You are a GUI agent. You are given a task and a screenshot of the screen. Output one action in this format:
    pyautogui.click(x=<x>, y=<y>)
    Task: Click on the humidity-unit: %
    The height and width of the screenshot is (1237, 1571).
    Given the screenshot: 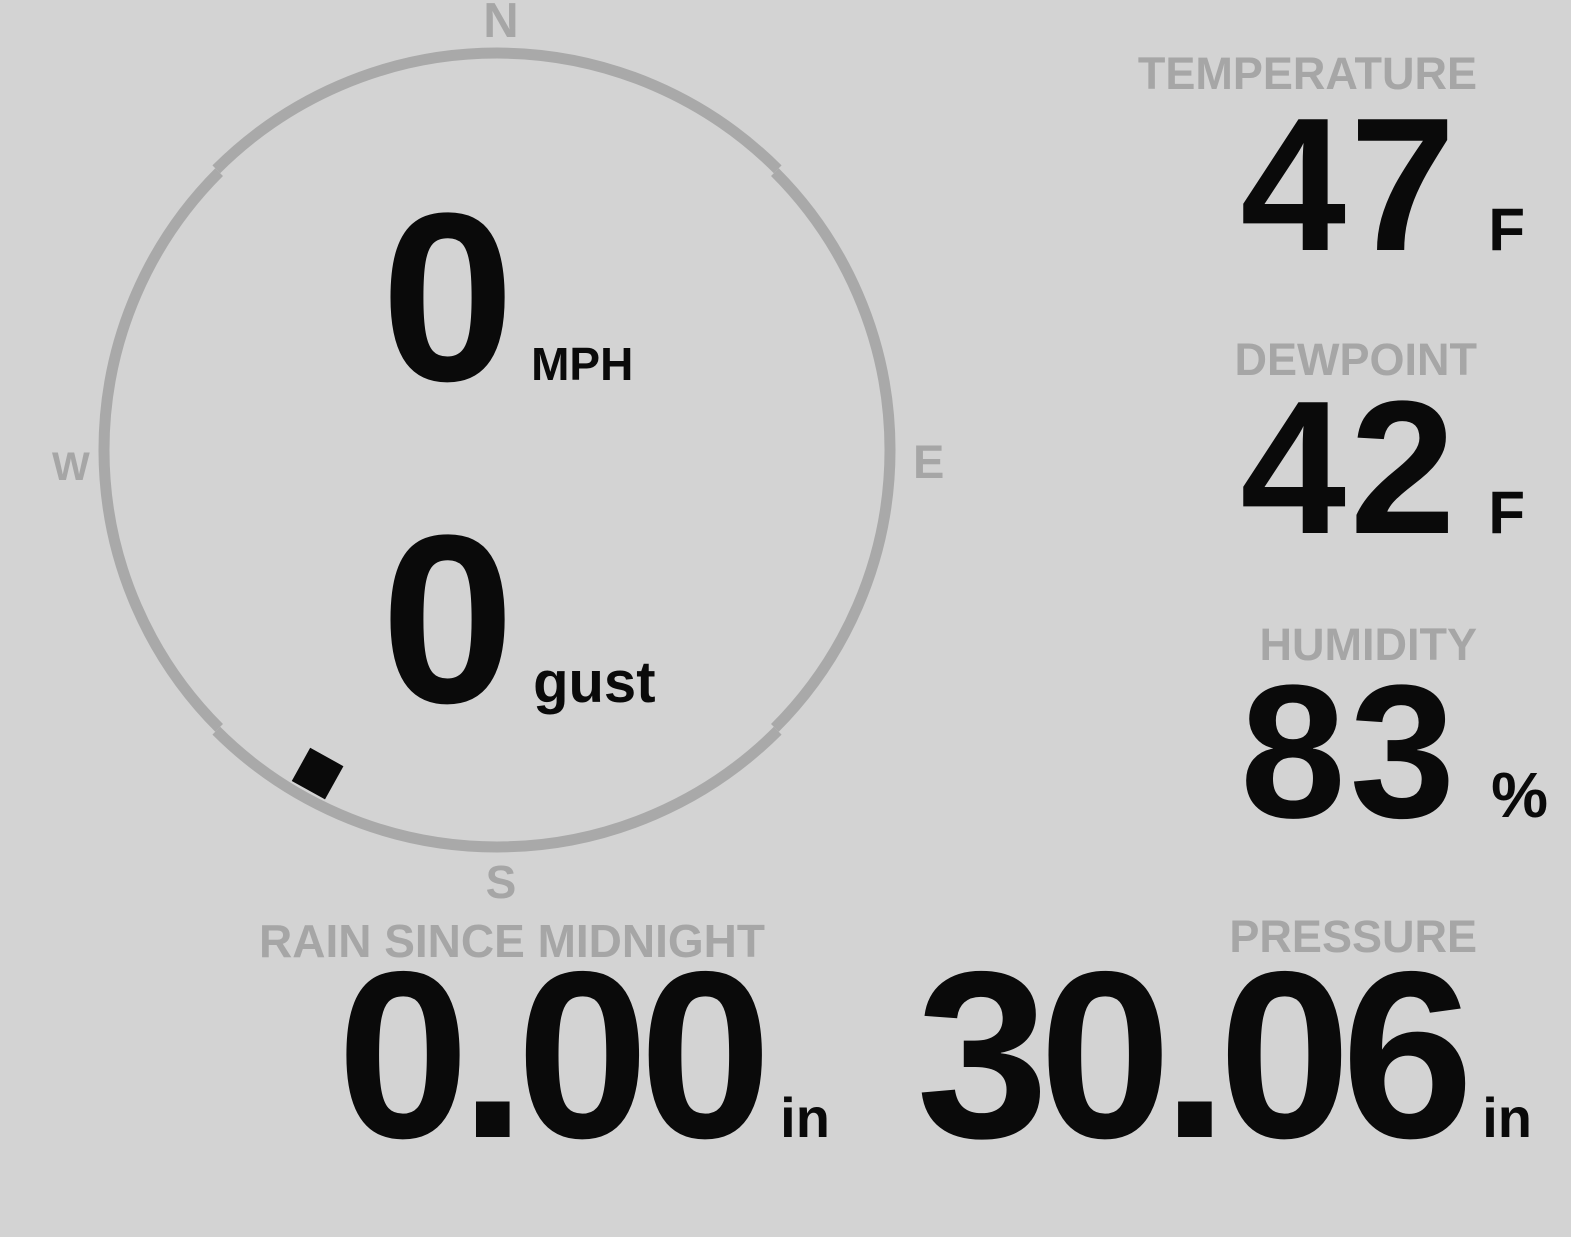 What is the action you would take?
    pyautogui.click(x=1519, y=795)
    